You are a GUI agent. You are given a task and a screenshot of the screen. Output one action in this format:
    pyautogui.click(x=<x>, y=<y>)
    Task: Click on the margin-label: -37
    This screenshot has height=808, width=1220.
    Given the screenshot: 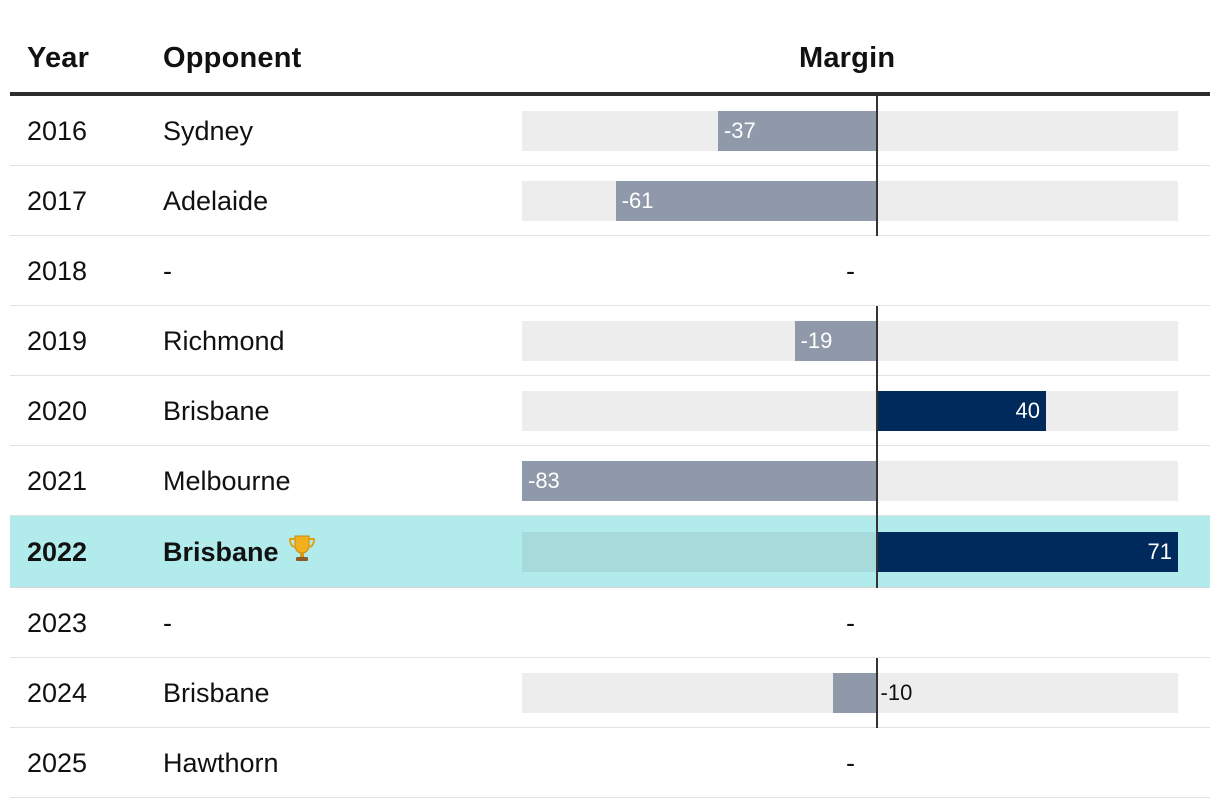 What is the action you would take?
    pyautogui.click(x=739, y=130)
    